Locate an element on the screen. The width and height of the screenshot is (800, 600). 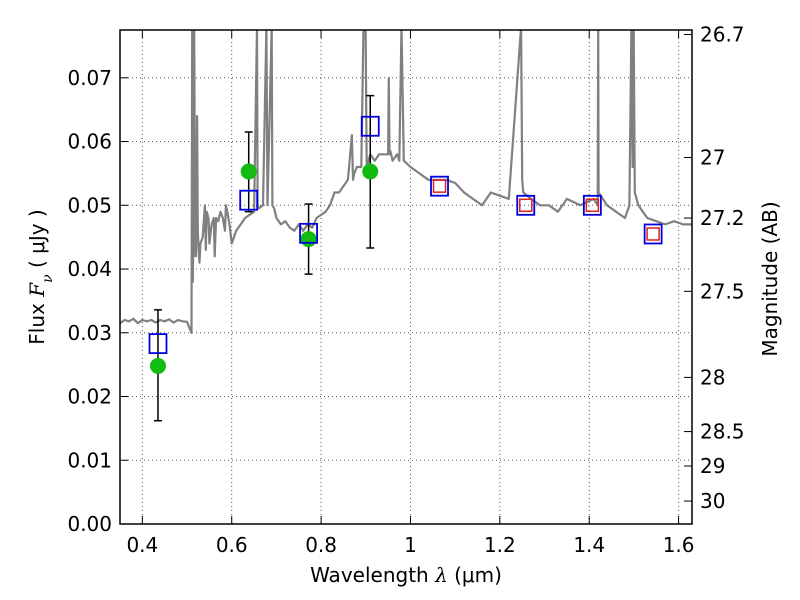
y2-tick-label: 27.2 is located at coordinates (722, 218).